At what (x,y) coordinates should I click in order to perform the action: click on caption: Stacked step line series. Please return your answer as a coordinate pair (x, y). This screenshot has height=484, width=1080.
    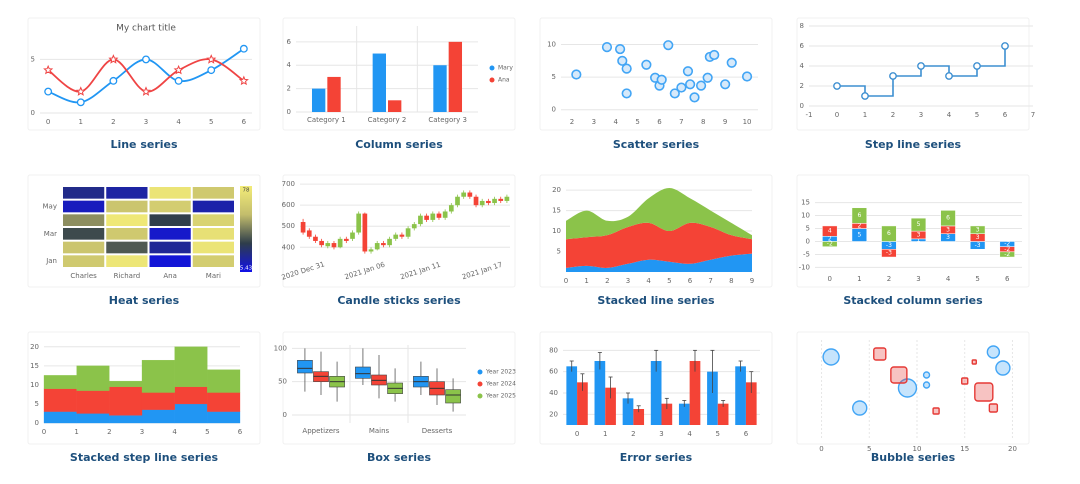
    Looking at the image, I should click on (144, 457).